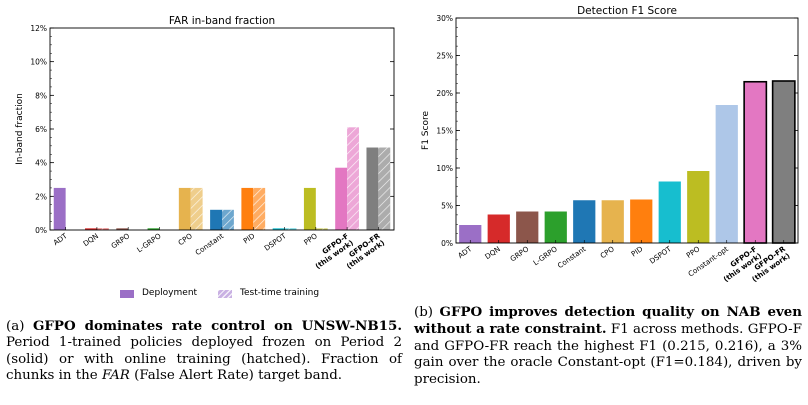  What do you see at coordinates (447, 243) in the screenshot?
I see `f1-ytick-label: 0%` at bounding box center [447, 243].